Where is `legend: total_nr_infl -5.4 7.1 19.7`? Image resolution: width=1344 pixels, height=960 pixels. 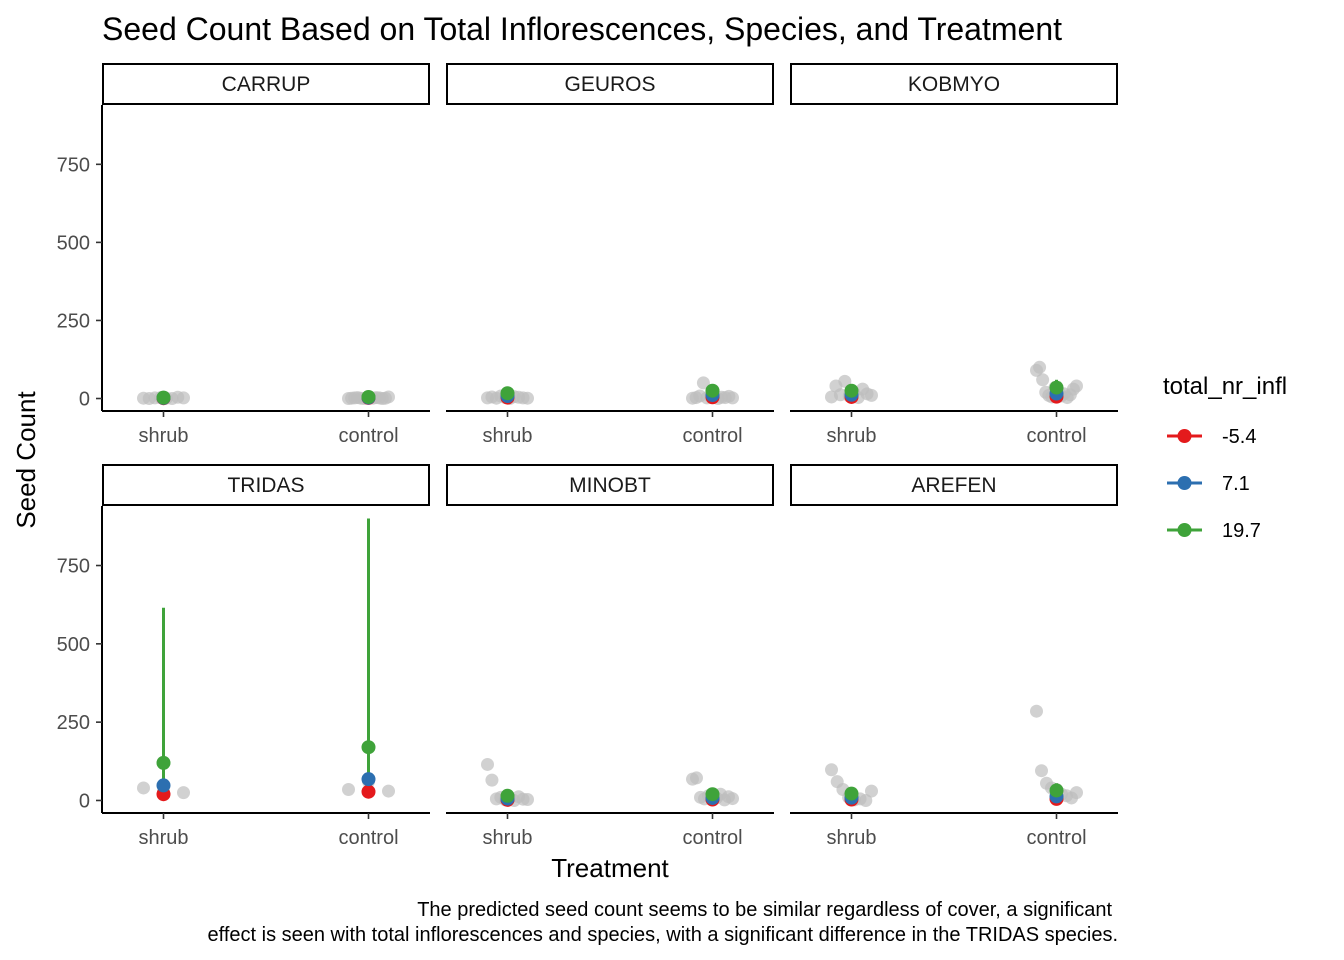 legend: total_nr_infl -5.4 7.1 19.7 is located at coordinates (1225, 457).